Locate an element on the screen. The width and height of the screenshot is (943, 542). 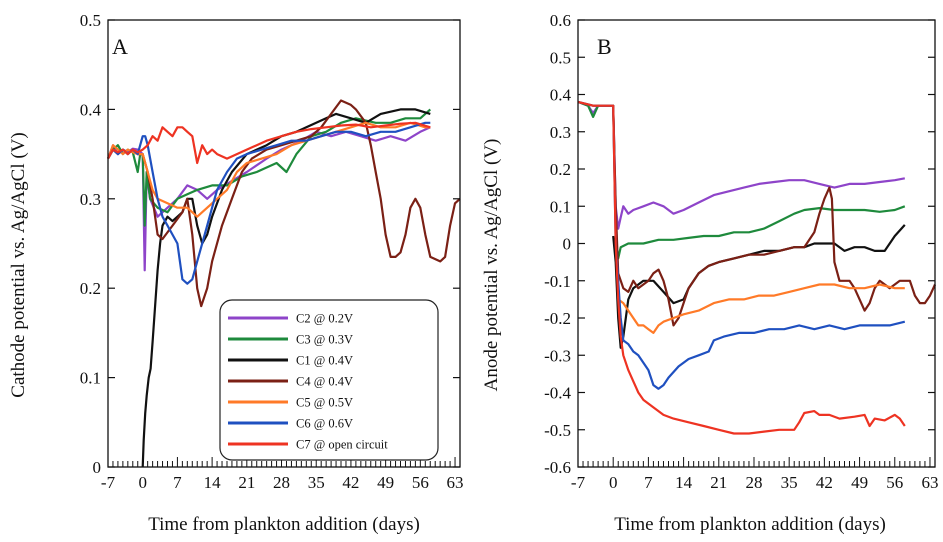
legend-entry-label: C5 @ 0.5V is located at coordinates (324, 403).